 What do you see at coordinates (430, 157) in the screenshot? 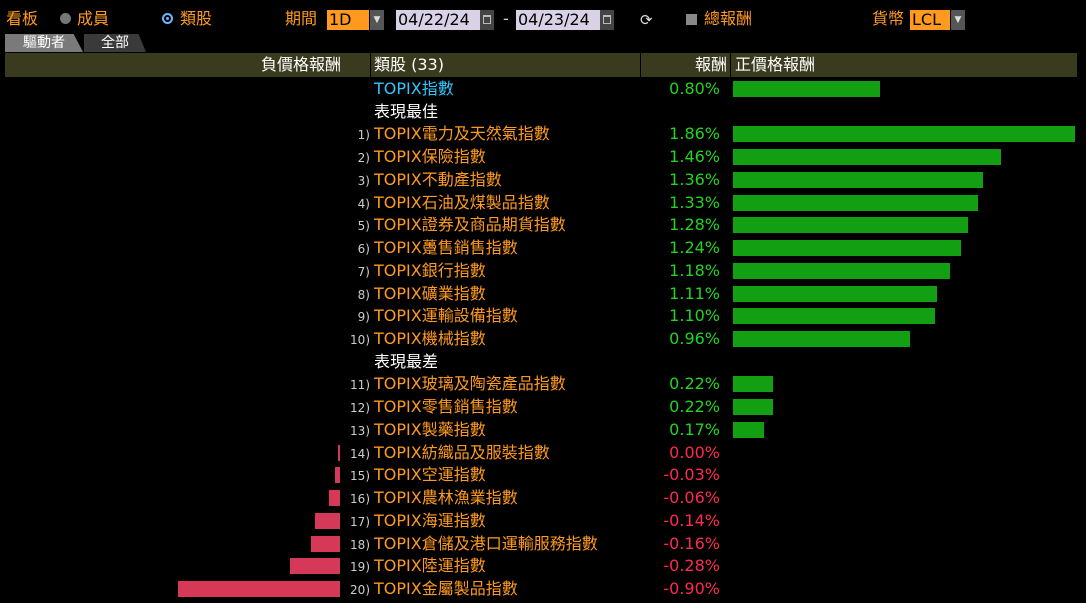
I see `sector-name: TOPIX保險指數` at bounding box center [430, 157].